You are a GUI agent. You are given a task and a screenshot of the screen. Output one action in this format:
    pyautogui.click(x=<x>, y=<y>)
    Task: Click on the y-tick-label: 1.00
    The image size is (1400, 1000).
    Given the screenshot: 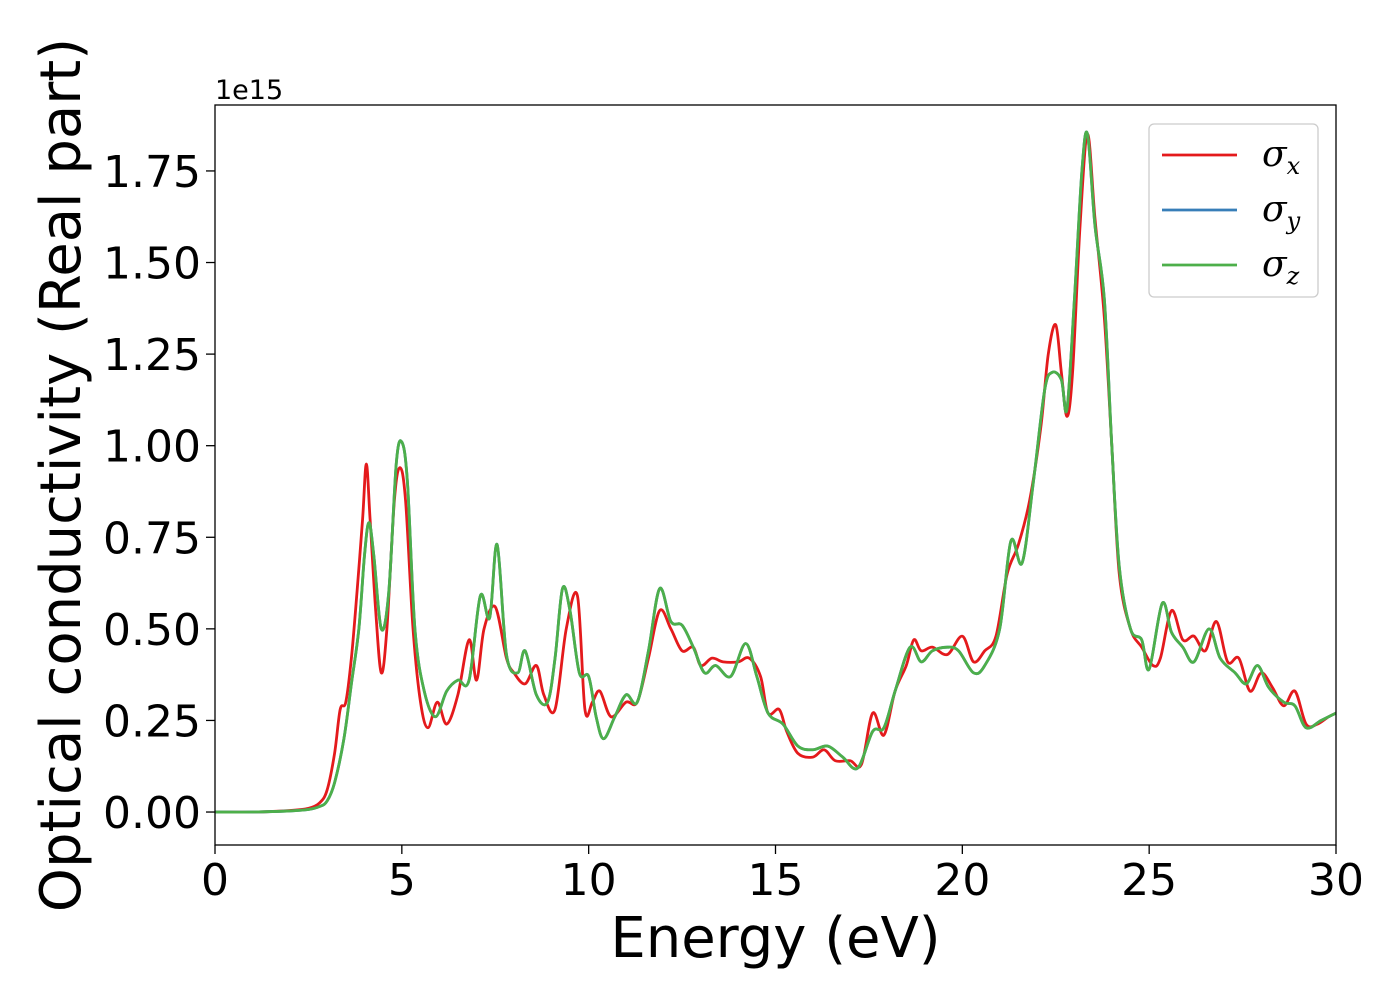 What is the action you would take?
    pyautogui.click(x=152, y=447)
    